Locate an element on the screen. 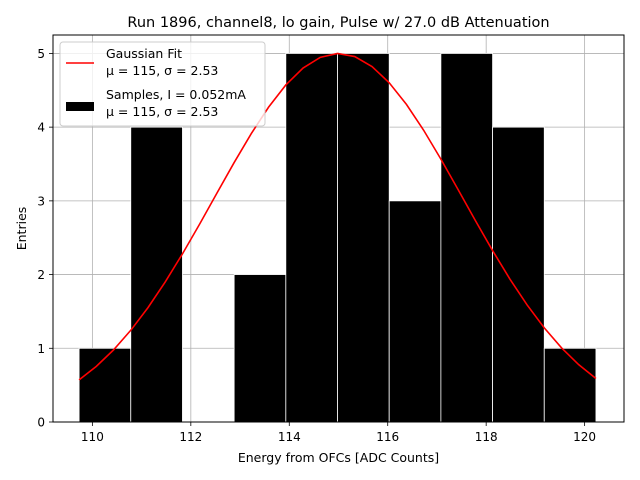 The width and height of the screenshot is (640, 480). y-tick-label: 4 is located at coordinates (41, 128).